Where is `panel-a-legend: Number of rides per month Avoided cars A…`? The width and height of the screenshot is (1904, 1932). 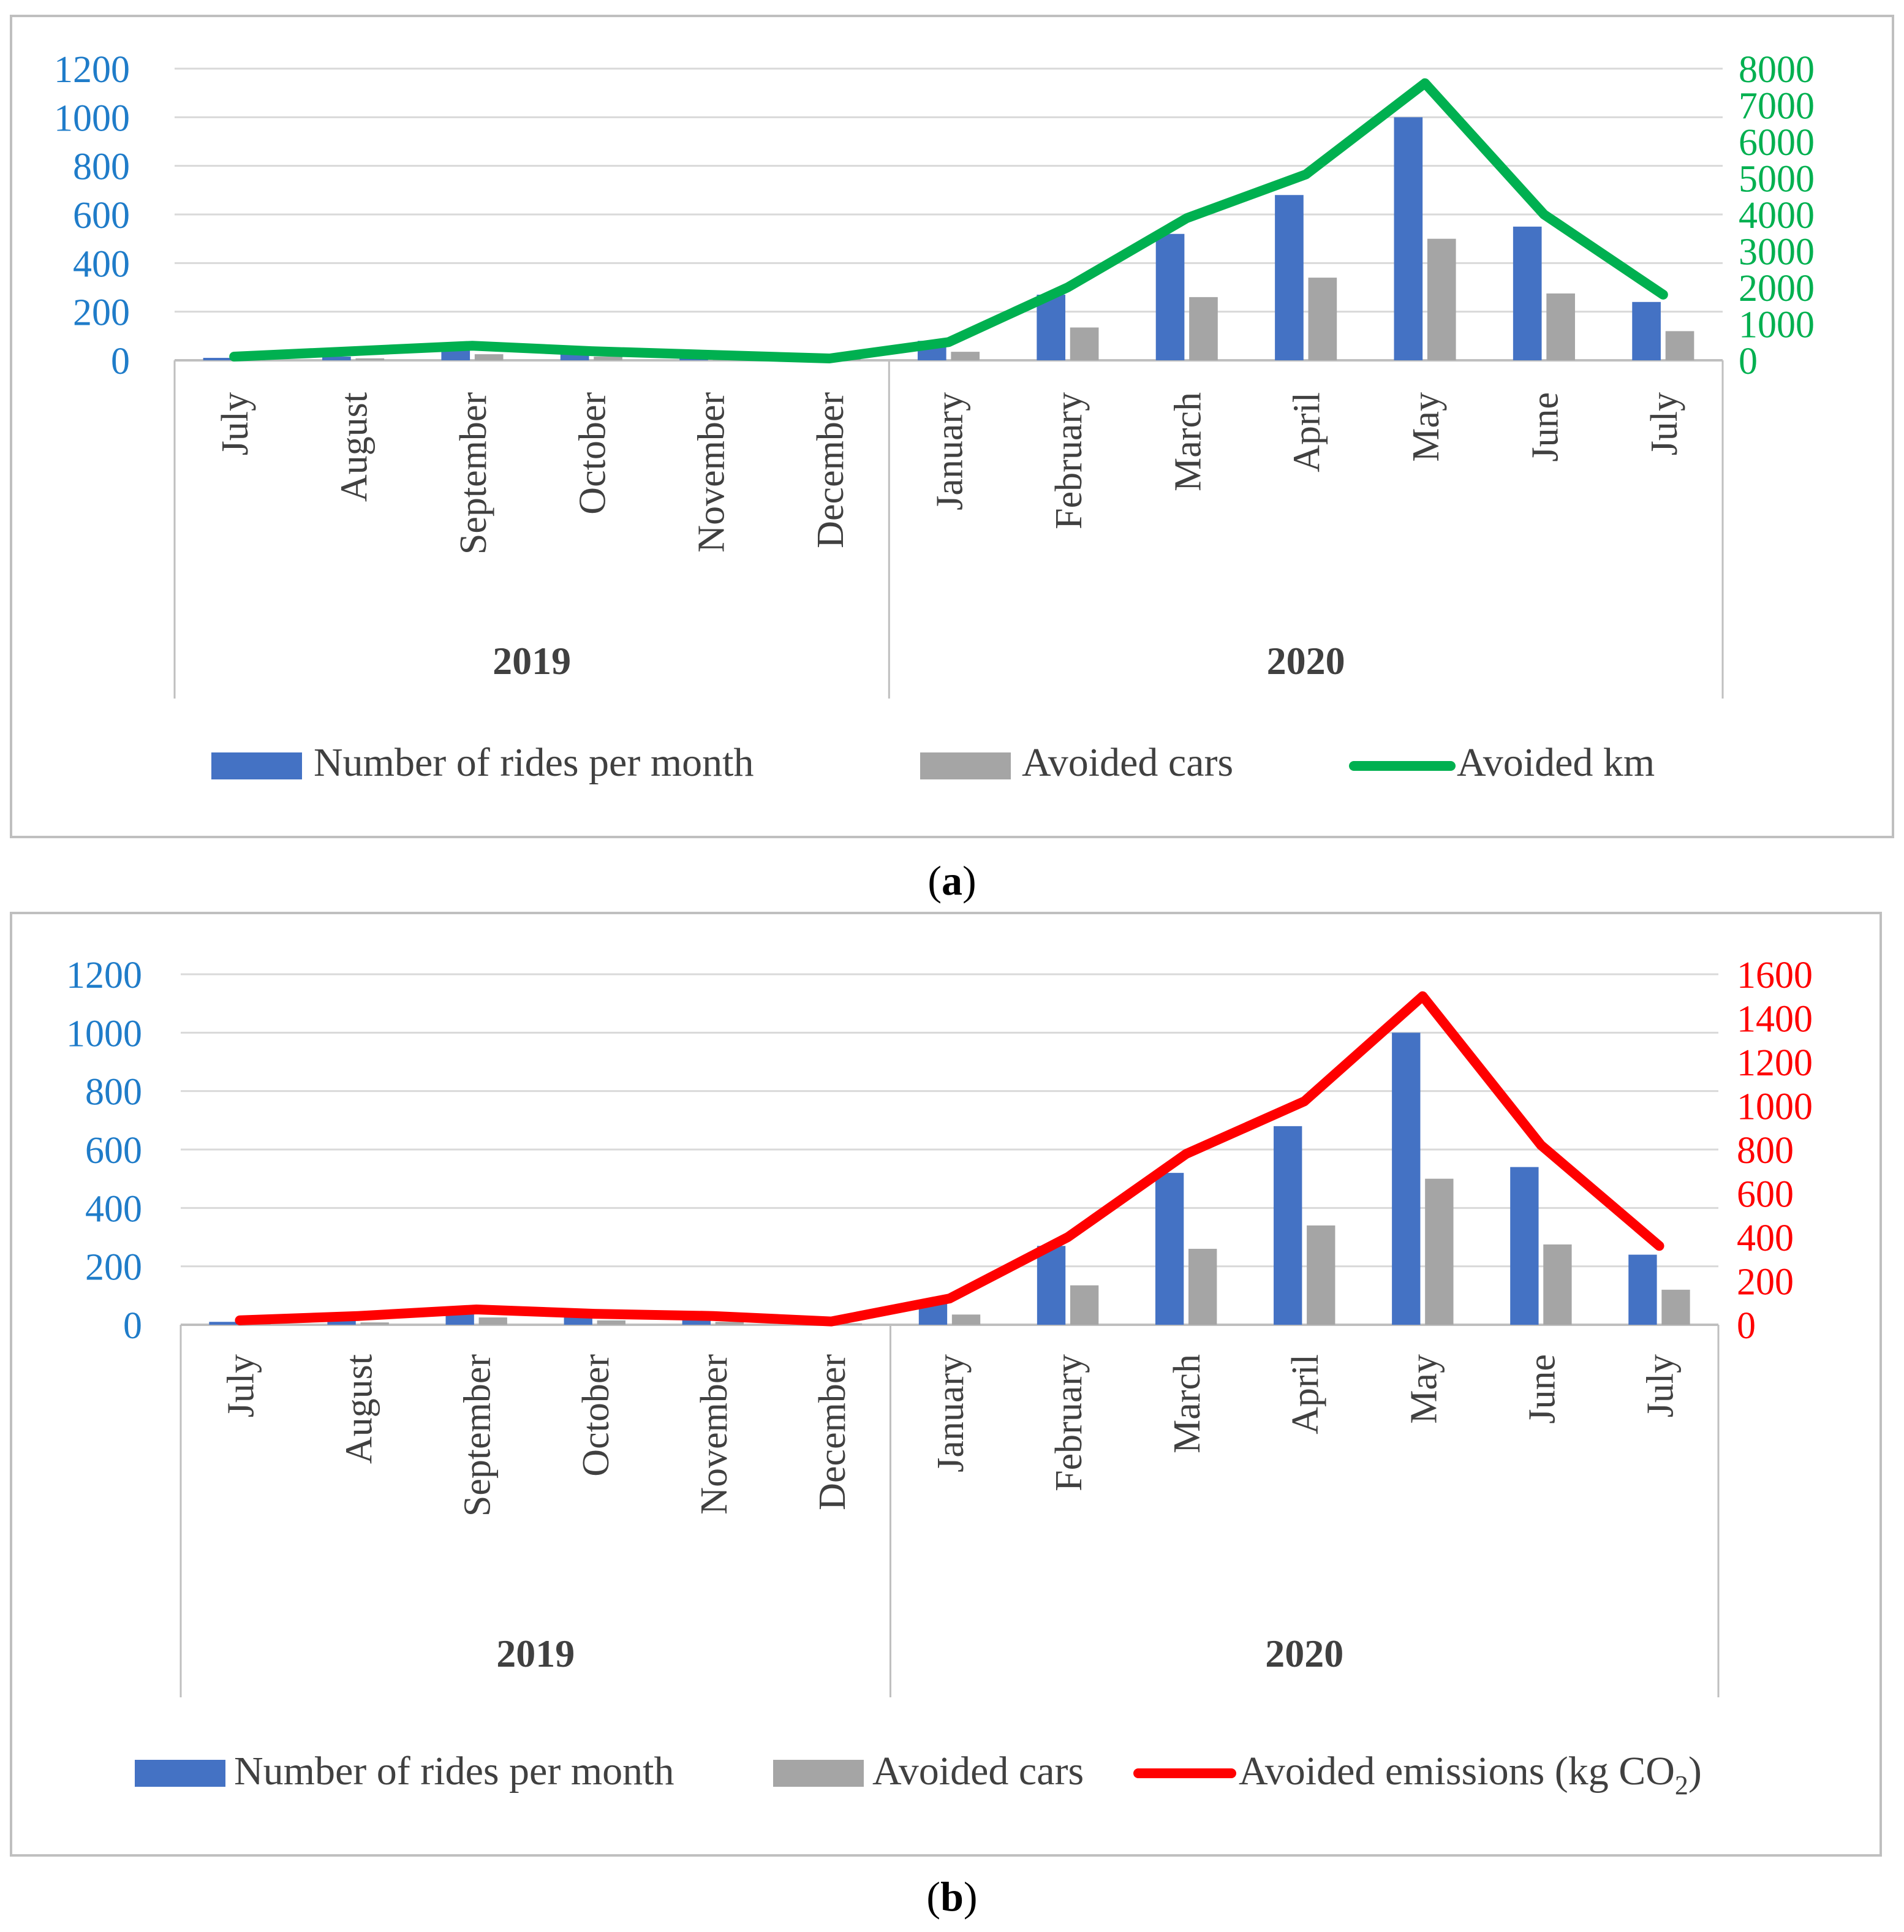
panel-a-legend: Number of rides per month Avoided cars A… is located at coordinates (933, 762).